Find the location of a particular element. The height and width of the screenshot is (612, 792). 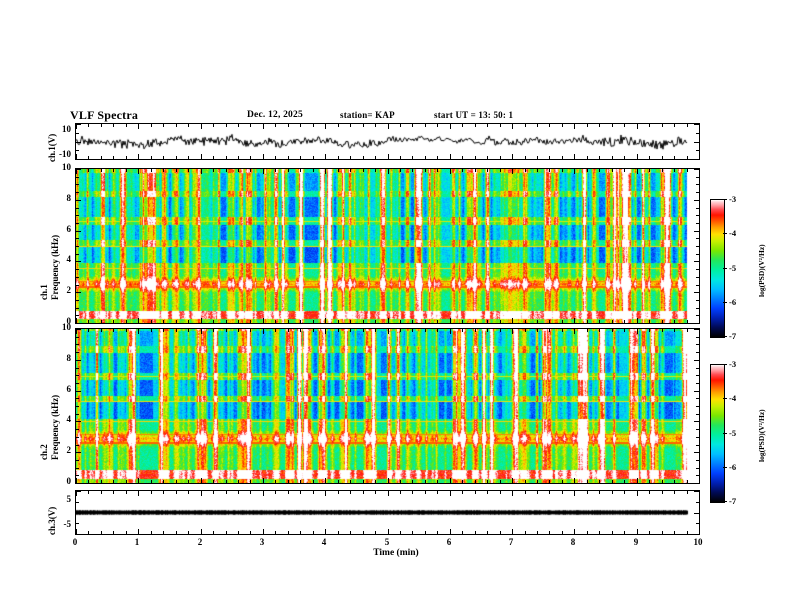

xtick-label-7: 7 is located at coordinates (511, 542).